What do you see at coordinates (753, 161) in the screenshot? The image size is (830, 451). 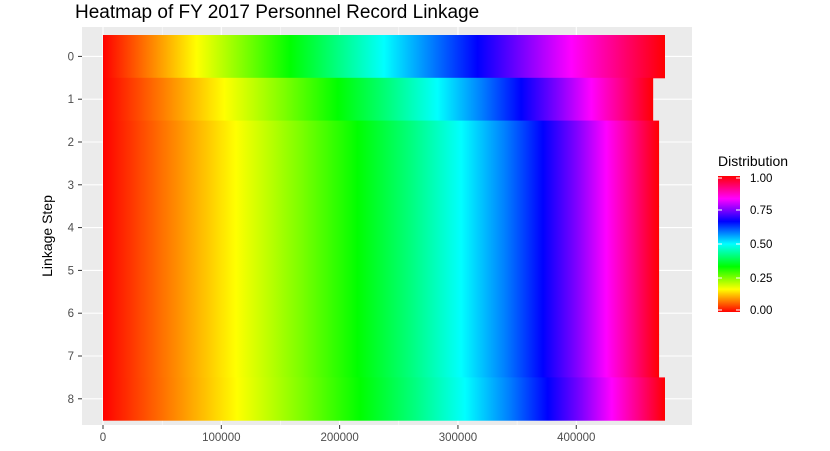 I see `legend-title: Distribution` at bounding box center [753, 161].